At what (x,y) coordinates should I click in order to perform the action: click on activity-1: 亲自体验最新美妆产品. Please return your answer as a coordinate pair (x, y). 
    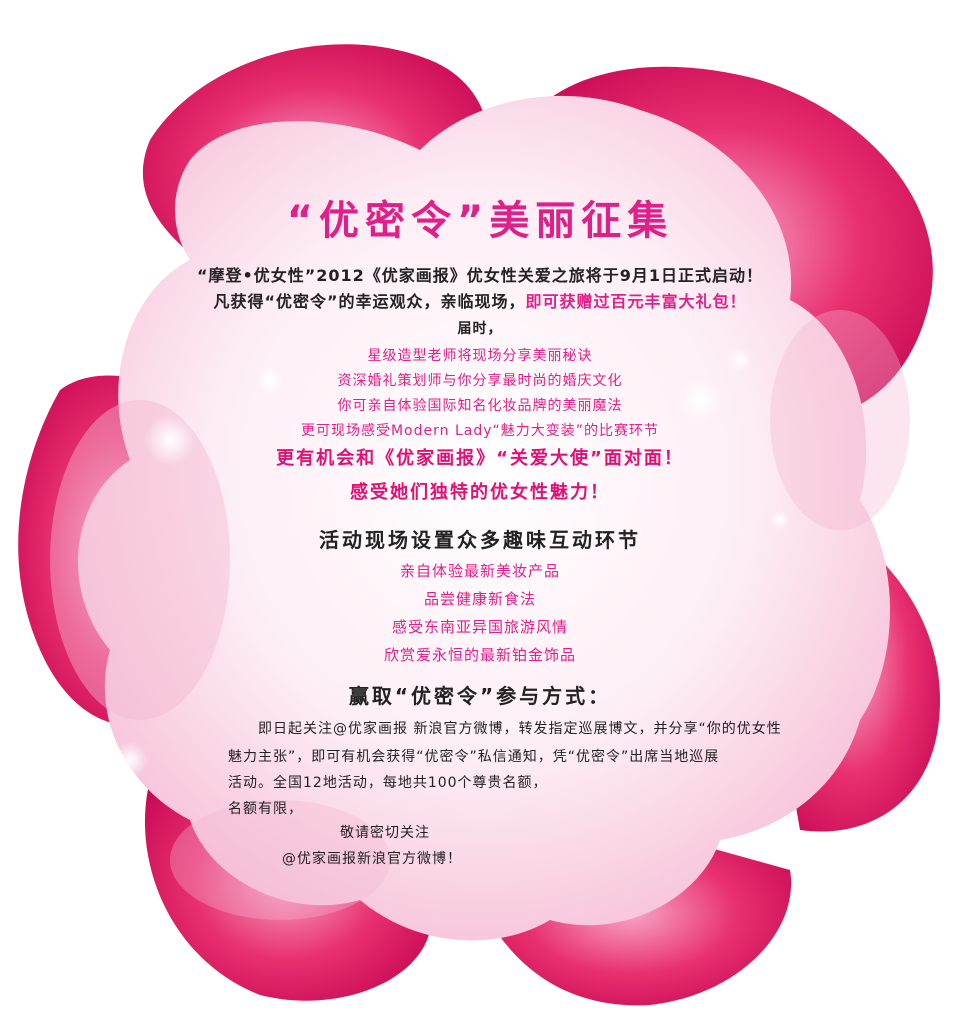
    Looking at the image, I should click on (479, 571).